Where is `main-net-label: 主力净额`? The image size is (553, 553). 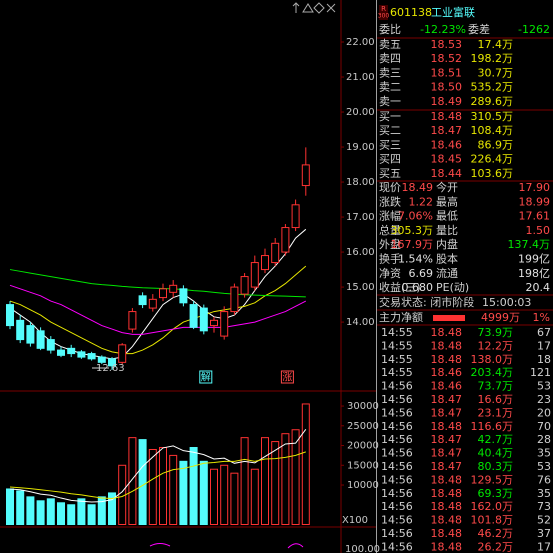
main-net-label: 主力净额 is located at coordinates (401, 317).